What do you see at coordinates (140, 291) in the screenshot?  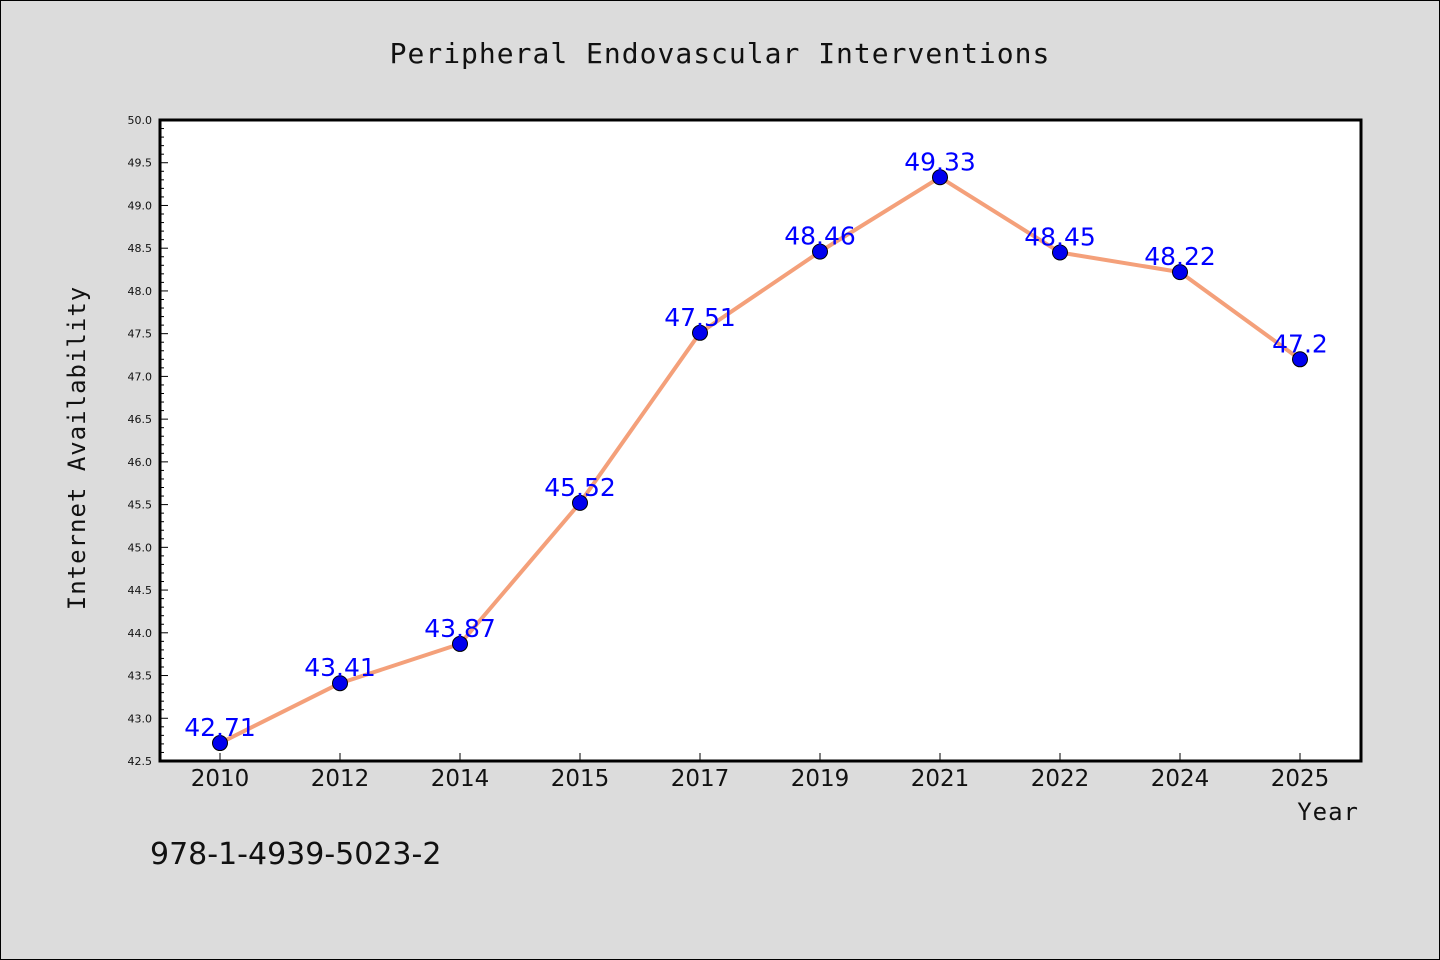 I see `y-tick-label: 48.0` at bounding box center [140, 291].